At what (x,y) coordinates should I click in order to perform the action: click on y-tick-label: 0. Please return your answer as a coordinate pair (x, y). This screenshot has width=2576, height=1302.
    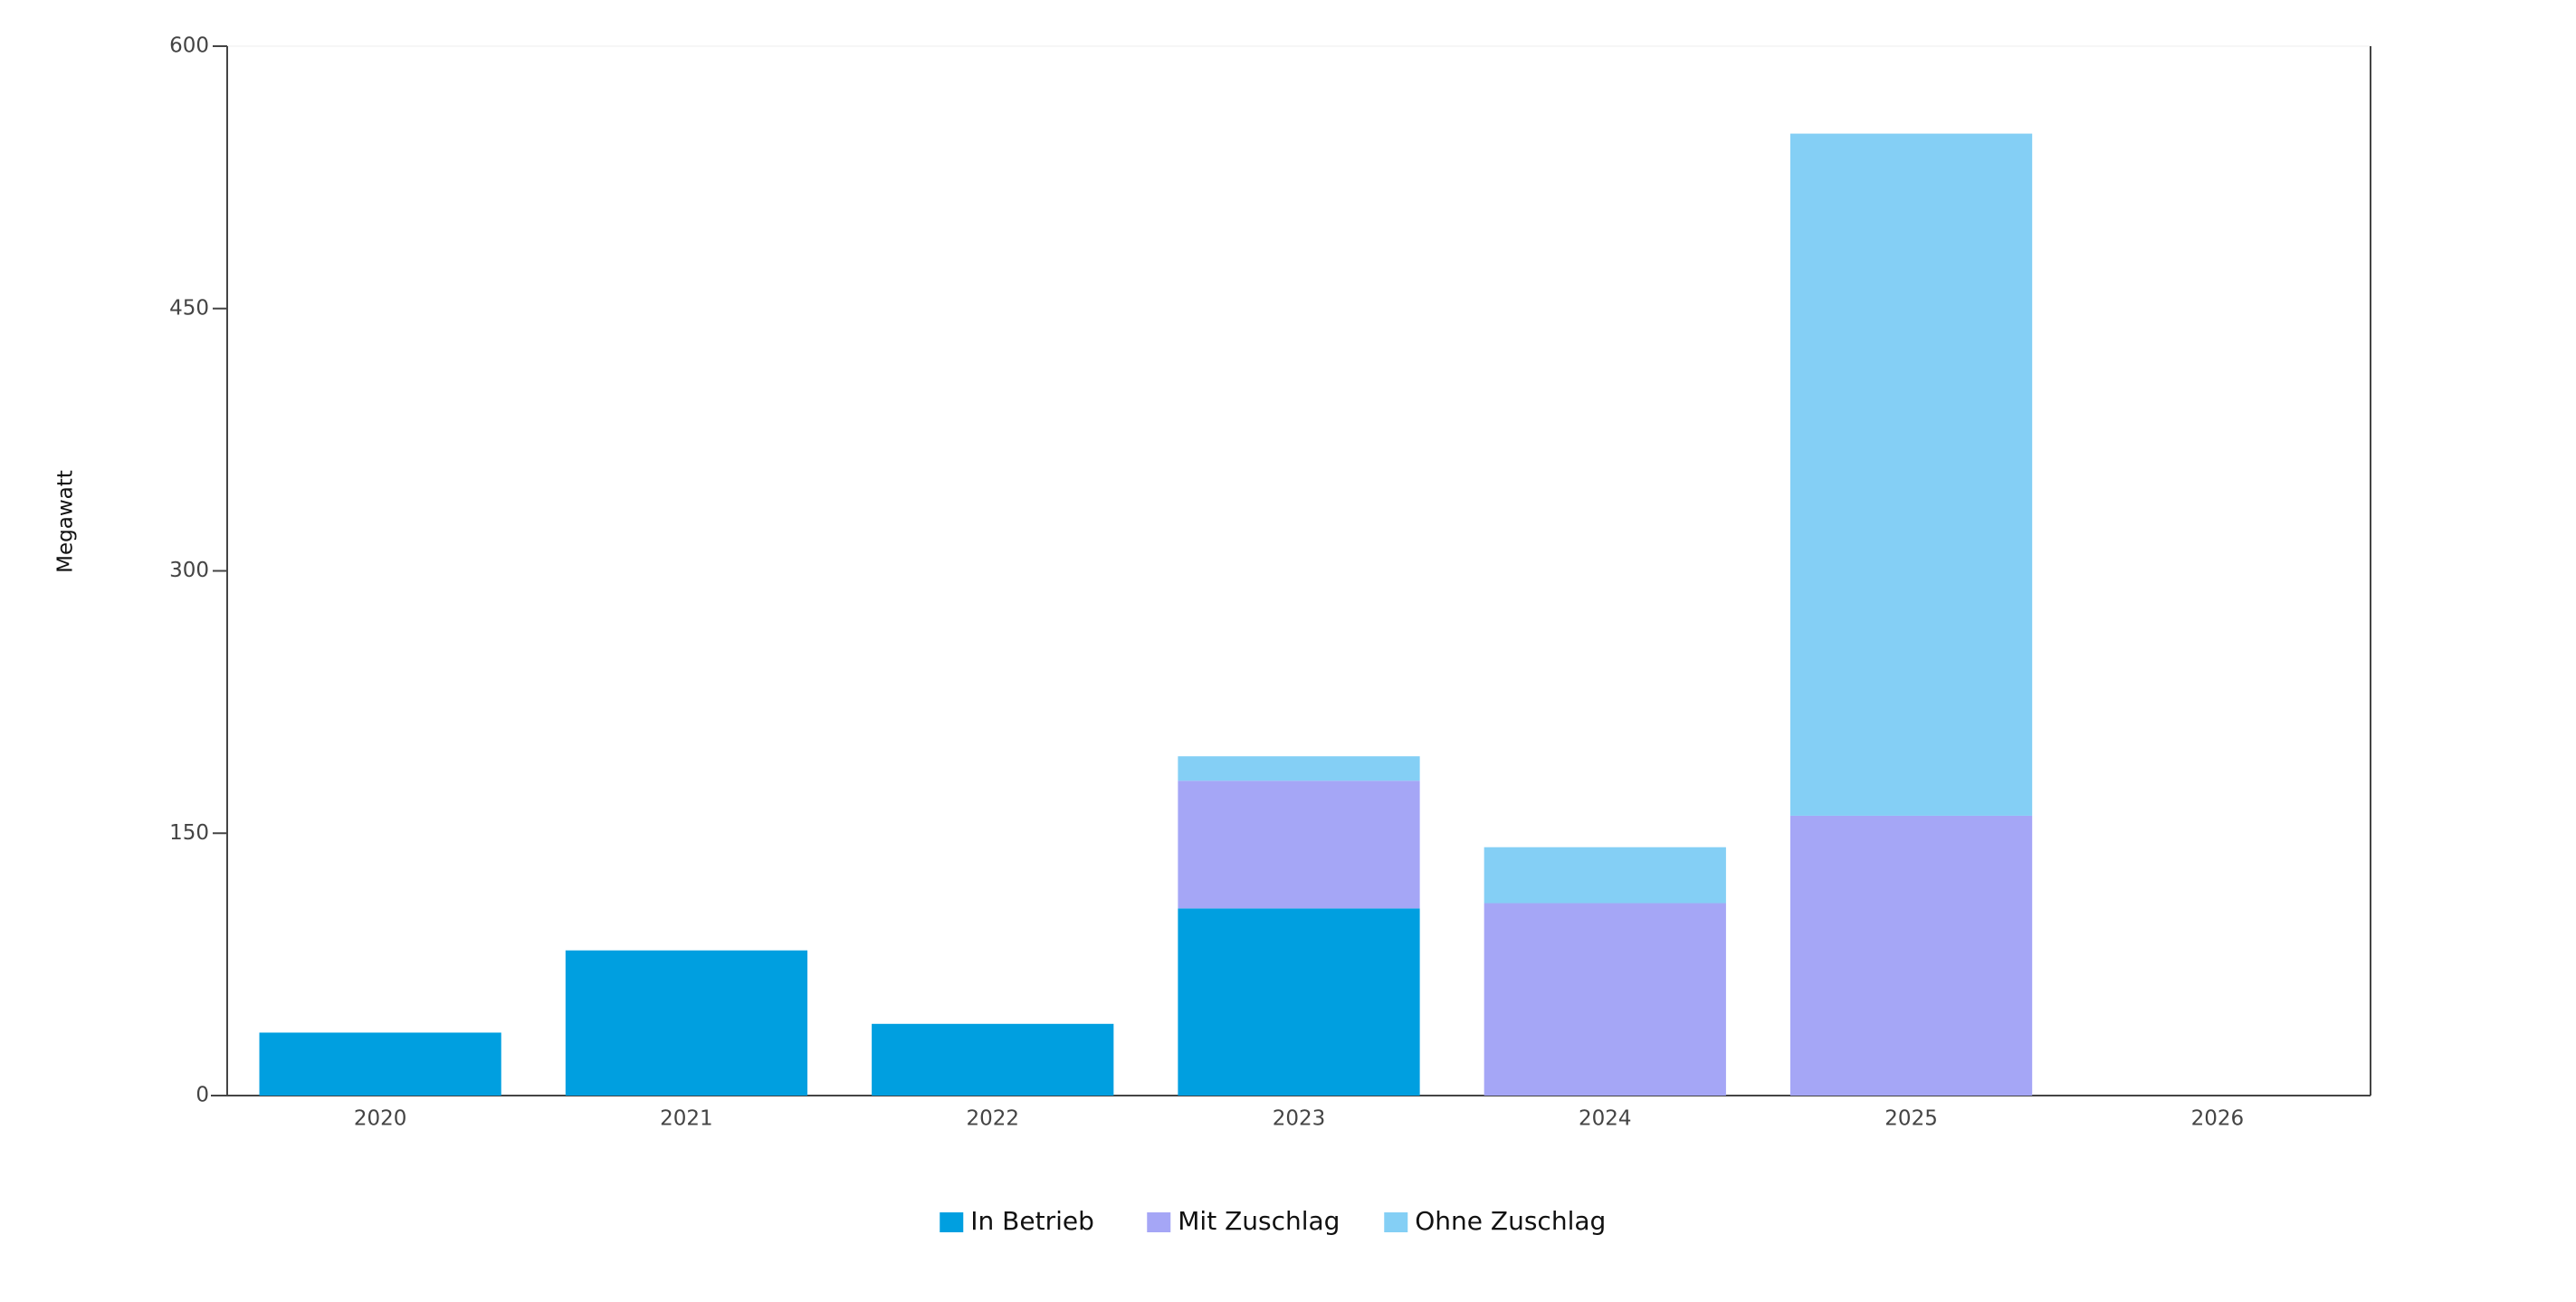
    Looking at the image, I should click on (202, 1096).